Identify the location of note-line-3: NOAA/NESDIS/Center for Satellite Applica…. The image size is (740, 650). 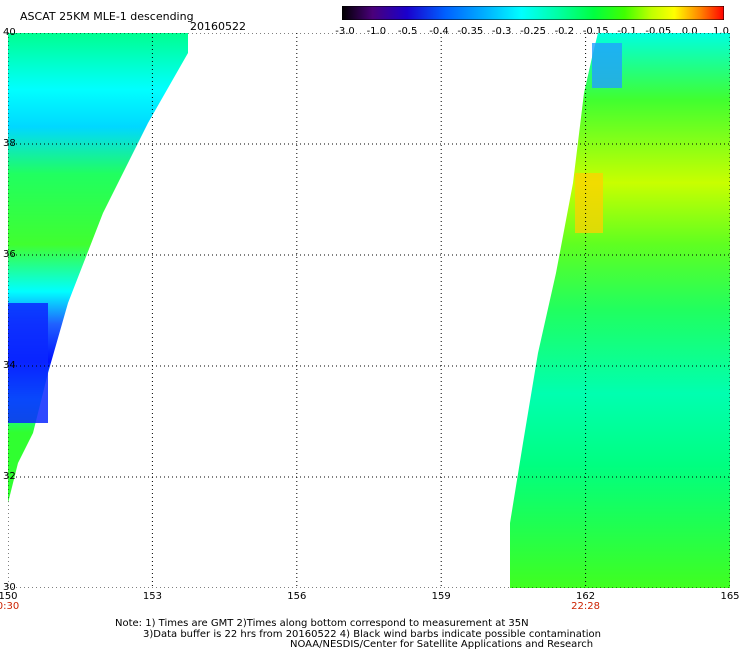
(442, 644).